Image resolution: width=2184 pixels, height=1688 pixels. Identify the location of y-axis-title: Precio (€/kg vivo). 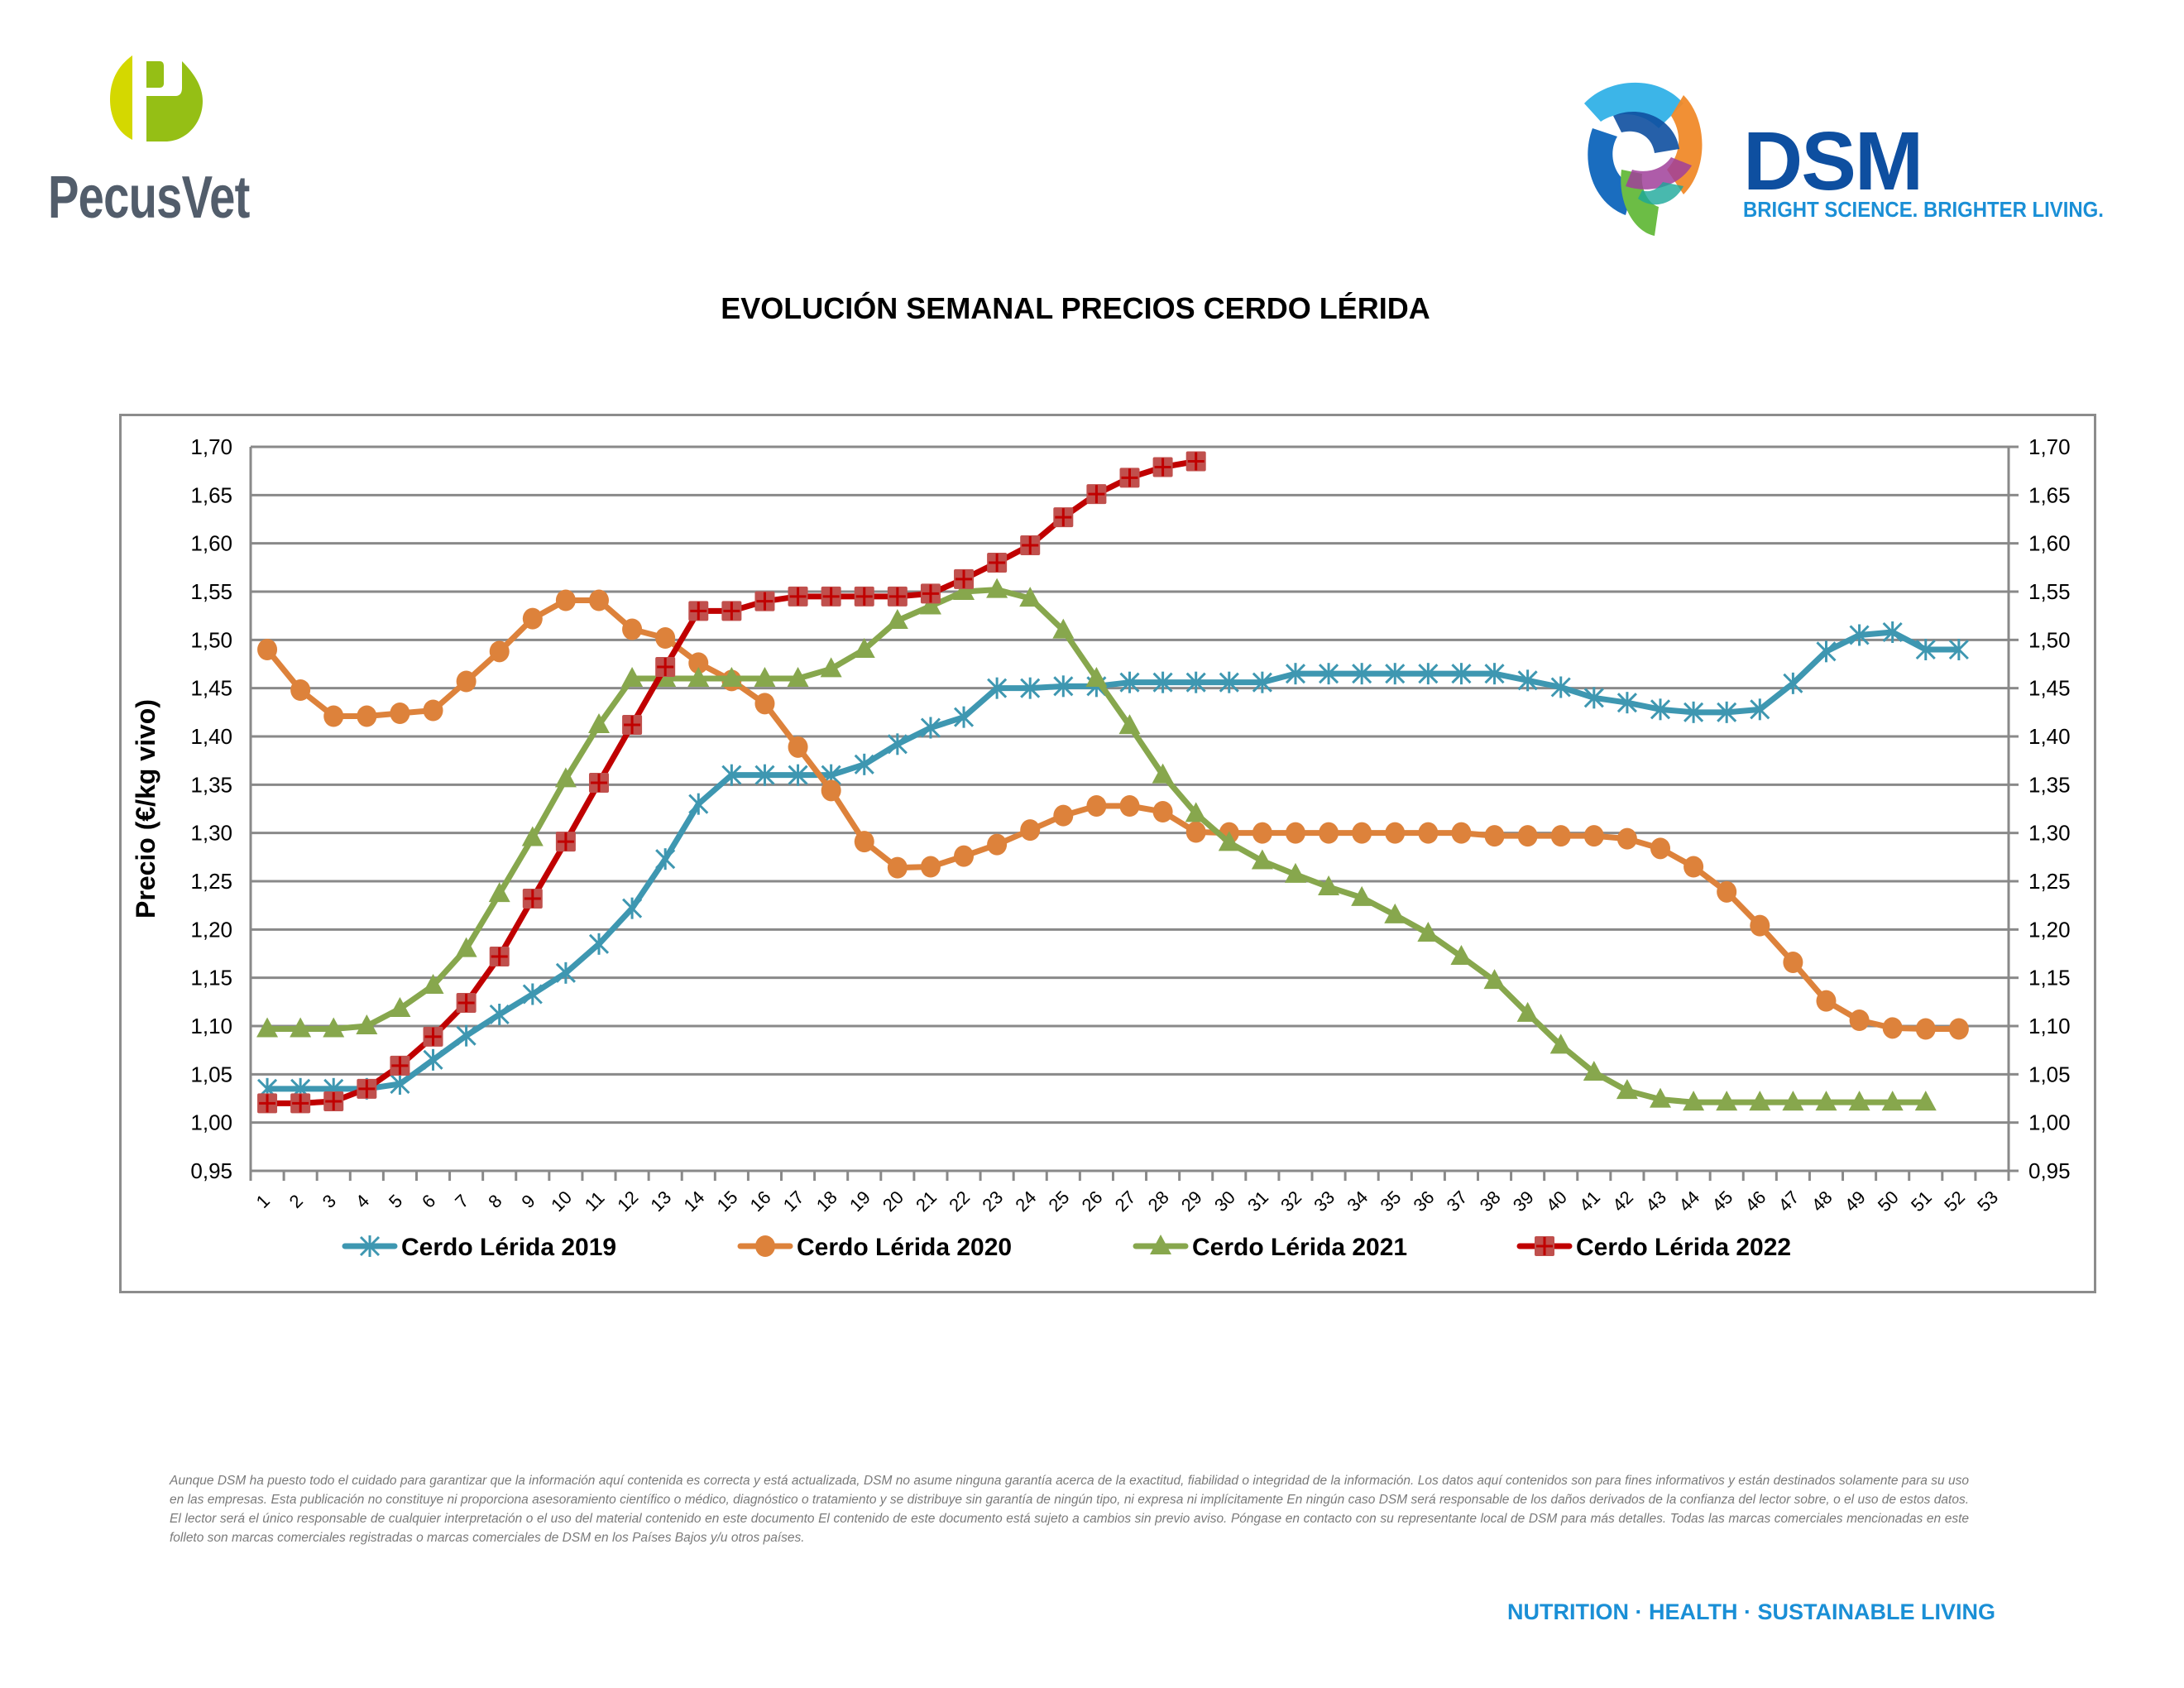
(145, 808).